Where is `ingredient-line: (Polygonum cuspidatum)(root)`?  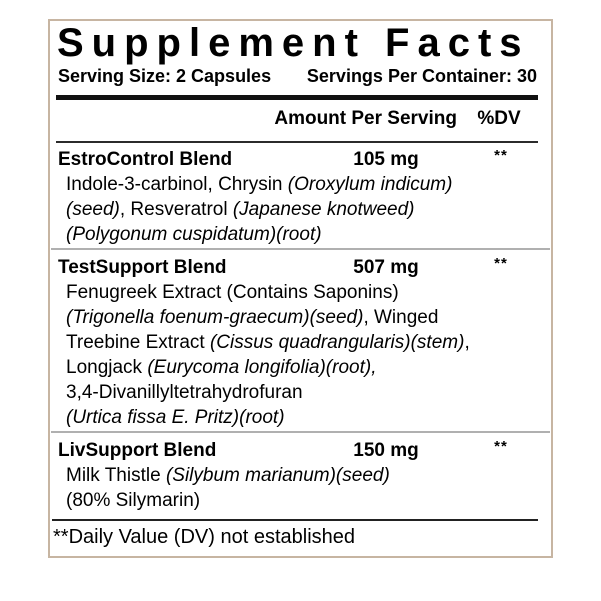 ingredient-line: (Polygonum cuspidatum)(root) is located at coordinates (305, 234).